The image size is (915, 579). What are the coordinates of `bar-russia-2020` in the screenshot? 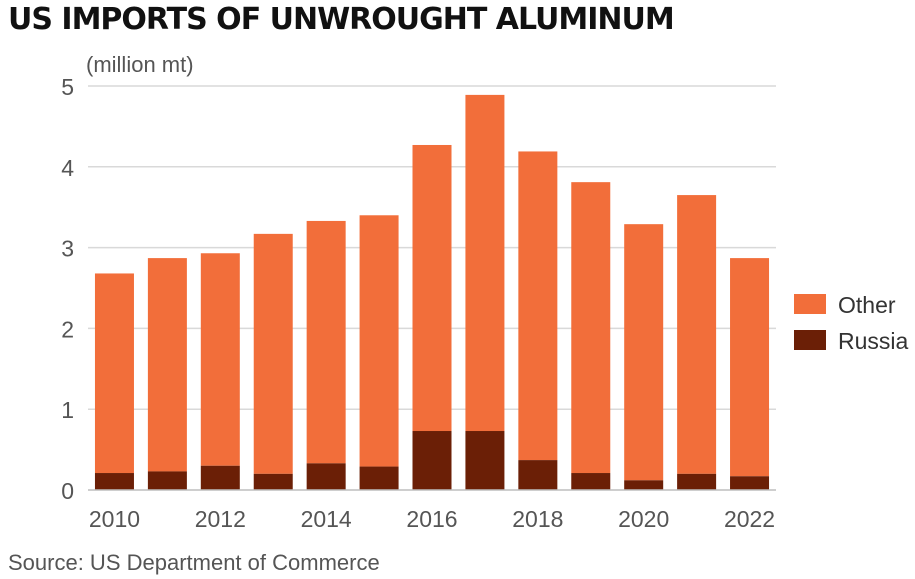 It's located at (644, 485).